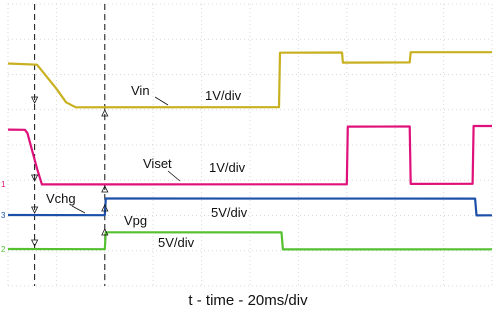 The height and width of the screenshot is (320, 496). I want to click on vpg-label: Vpg, so click(135, 220).